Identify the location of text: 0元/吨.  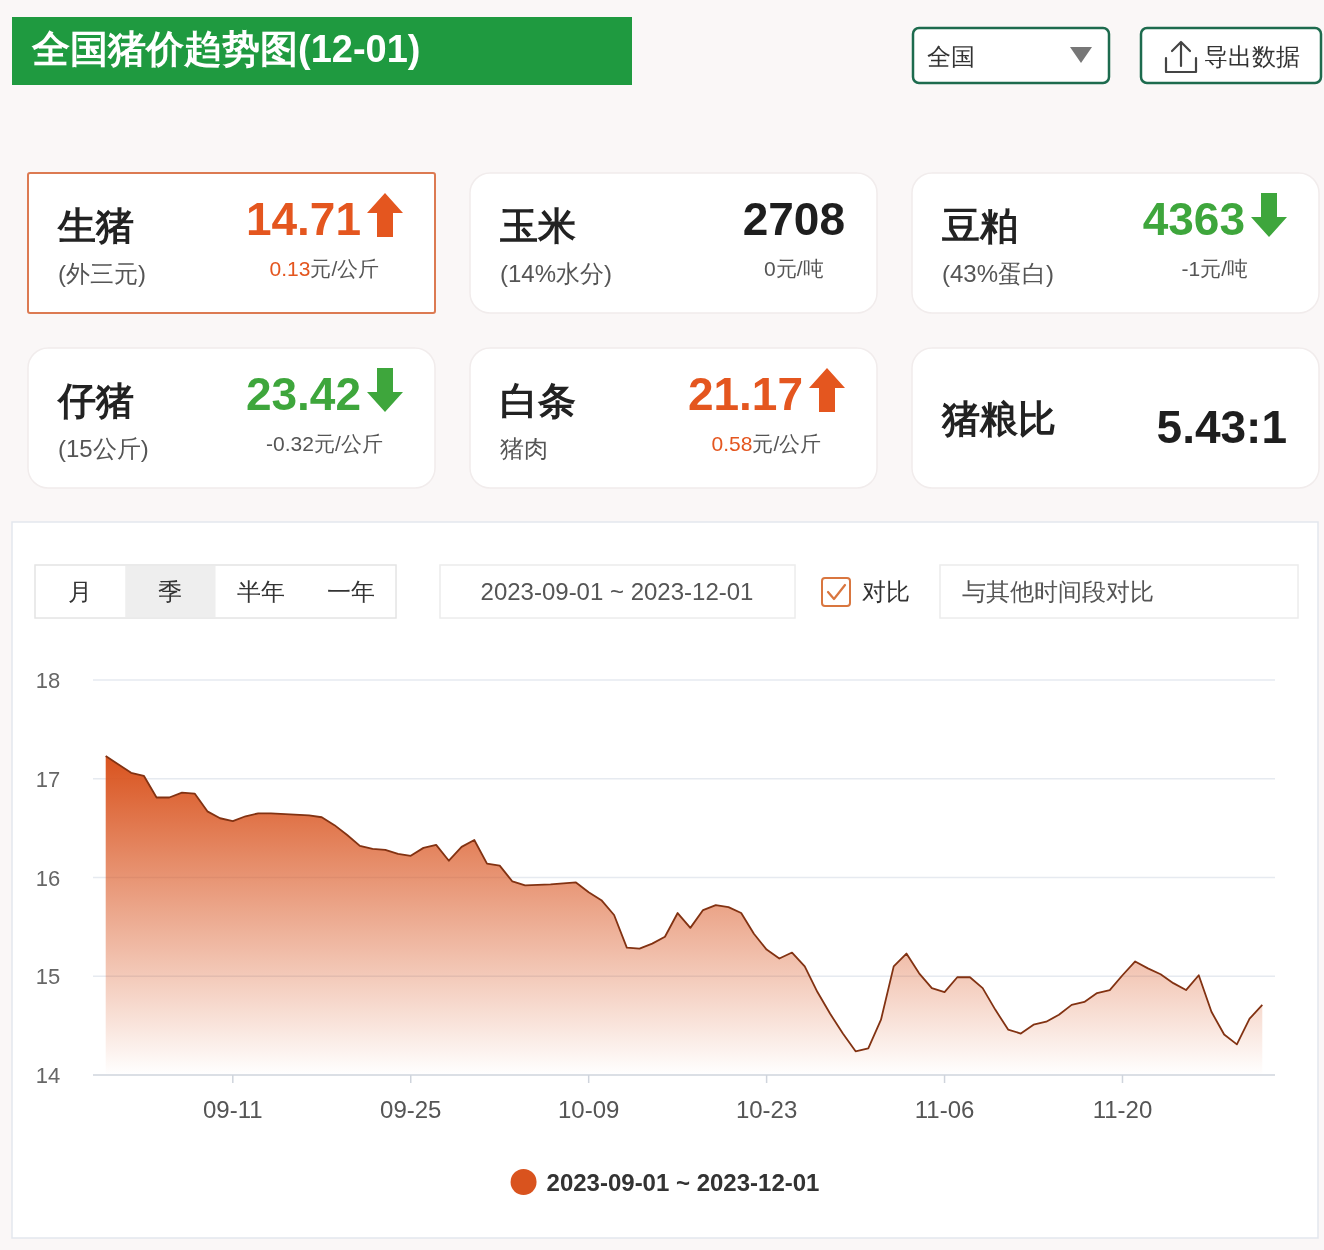
(794, 268).